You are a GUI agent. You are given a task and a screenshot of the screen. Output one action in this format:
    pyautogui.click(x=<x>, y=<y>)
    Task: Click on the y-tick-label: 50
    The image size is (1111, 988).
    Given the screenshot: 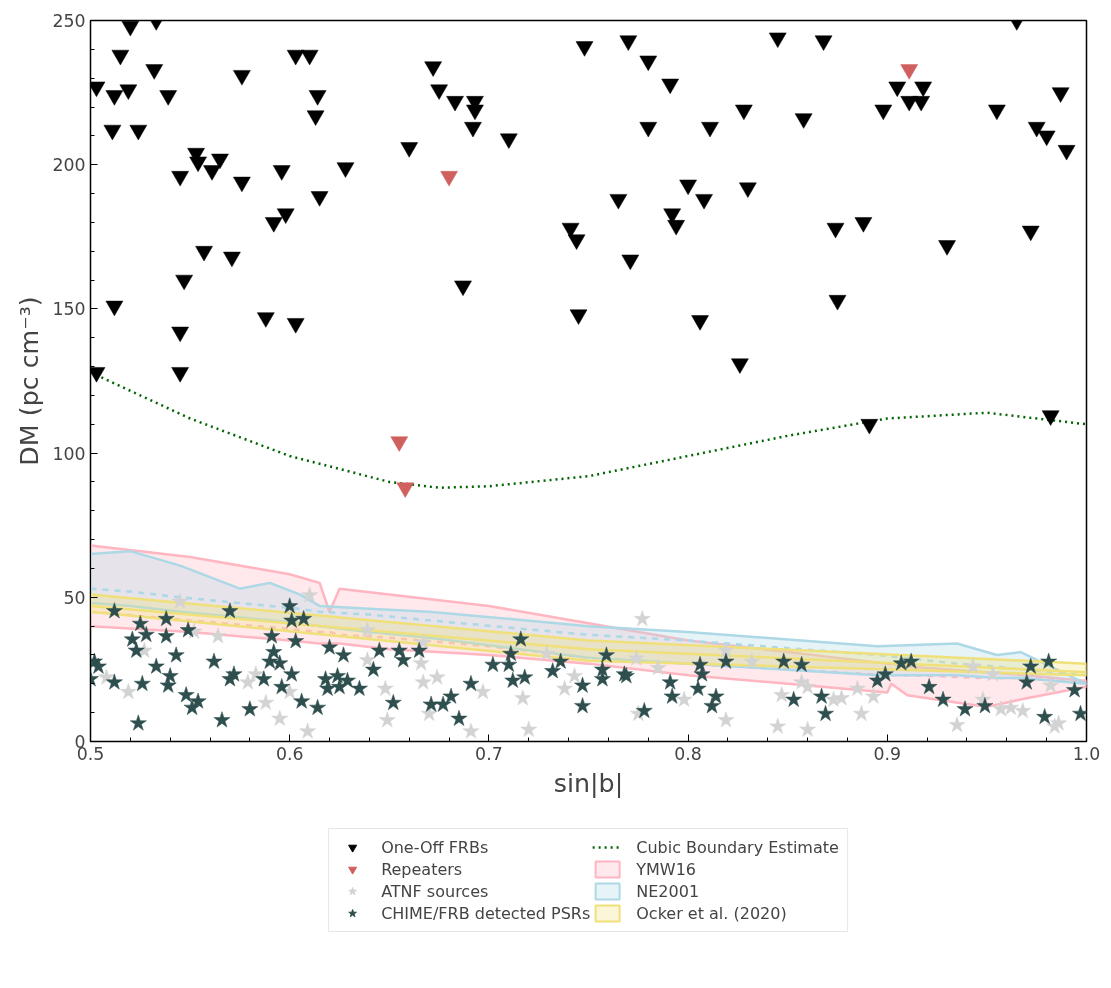 What is the action you would take?
    pyautogui.click(x=74, y=597)
    